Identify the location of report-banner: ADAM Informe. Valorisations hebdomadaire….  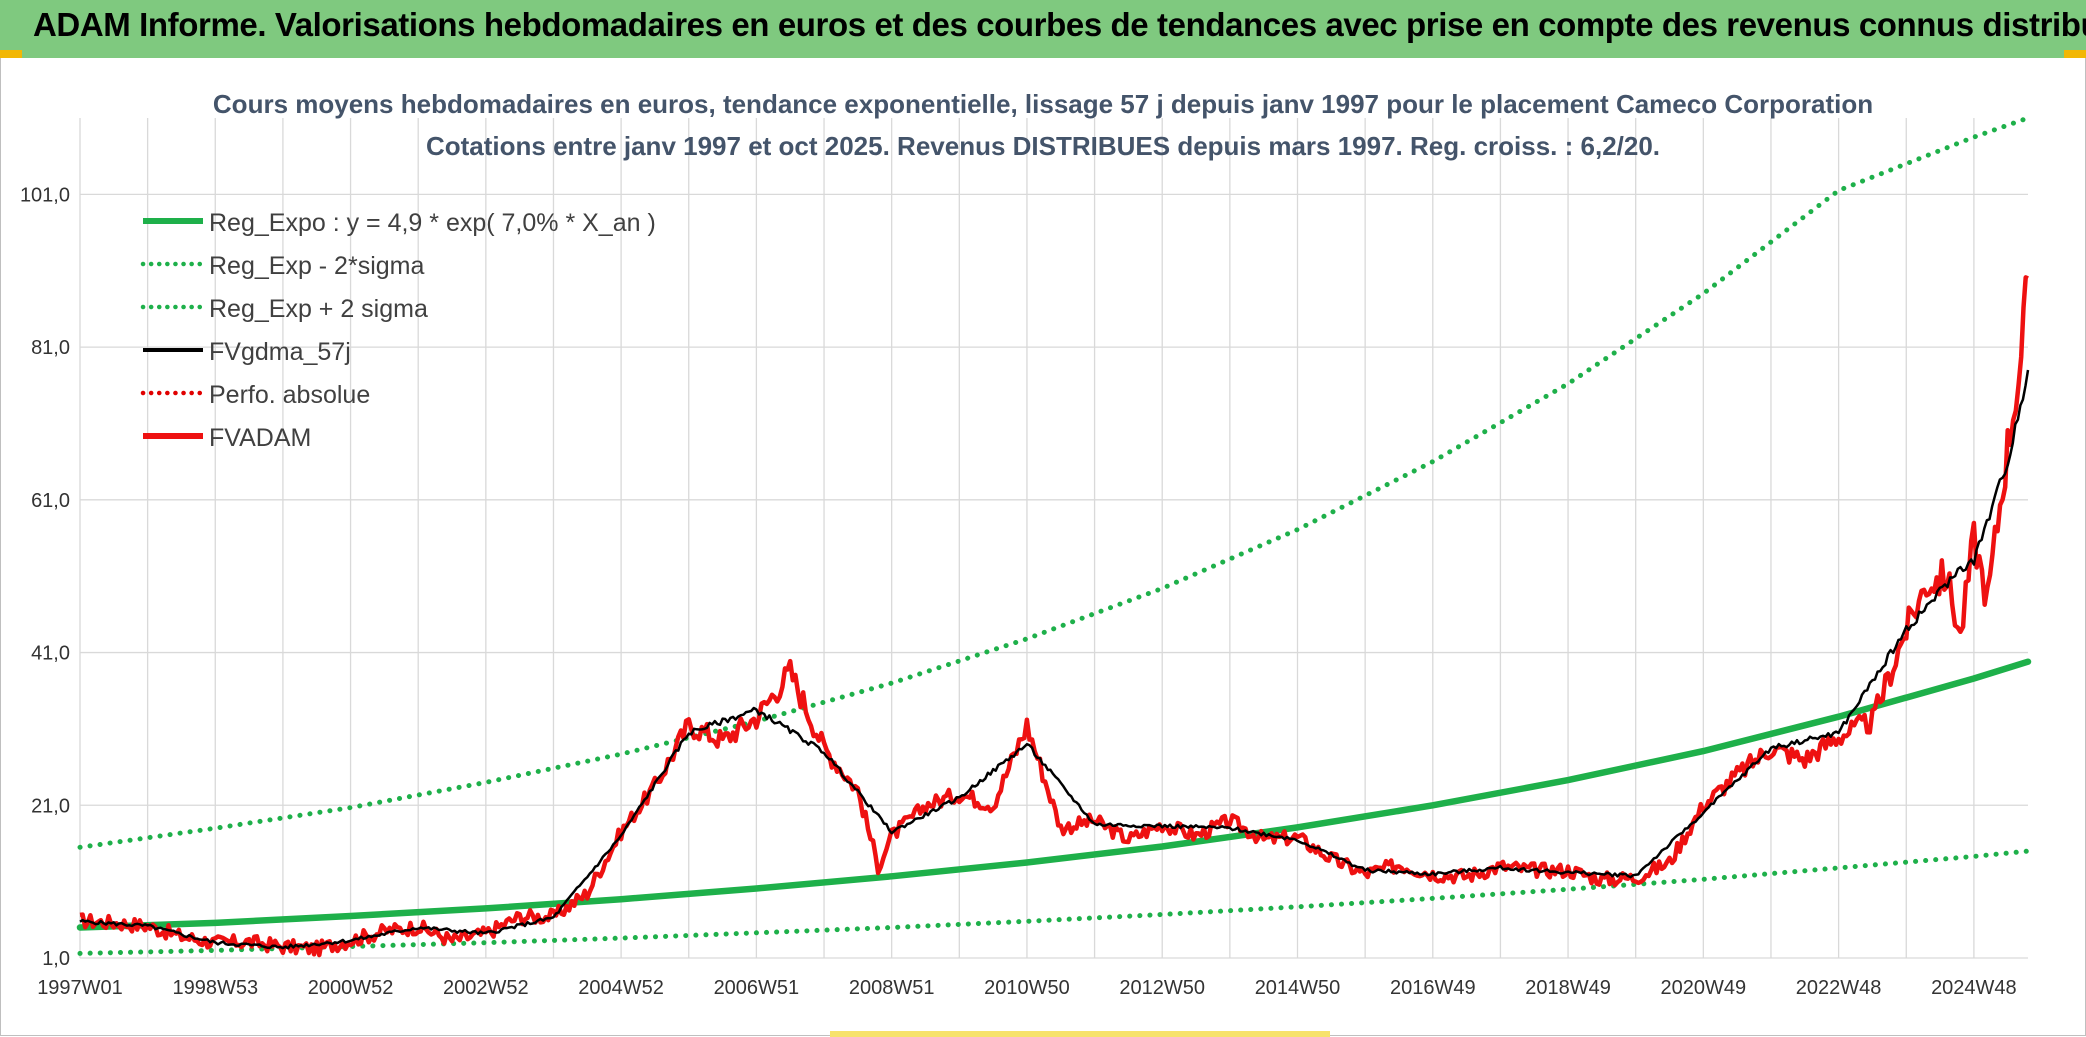
(1043, 29).